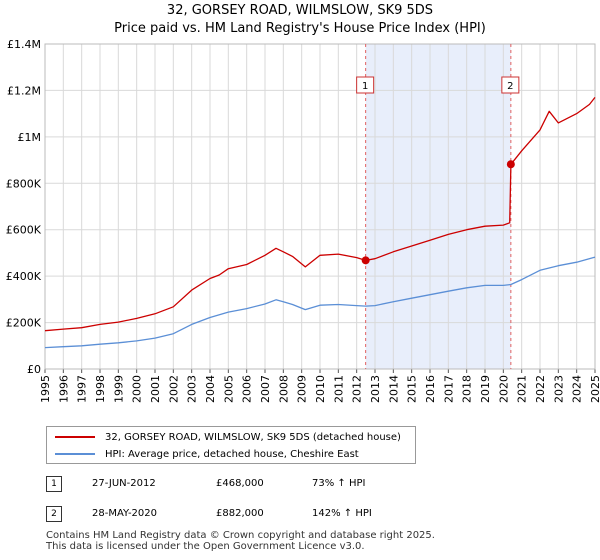  Describe the element at coordinates (240, 483) in the screenshot. I see `transaction-price: £468,000` at that location.